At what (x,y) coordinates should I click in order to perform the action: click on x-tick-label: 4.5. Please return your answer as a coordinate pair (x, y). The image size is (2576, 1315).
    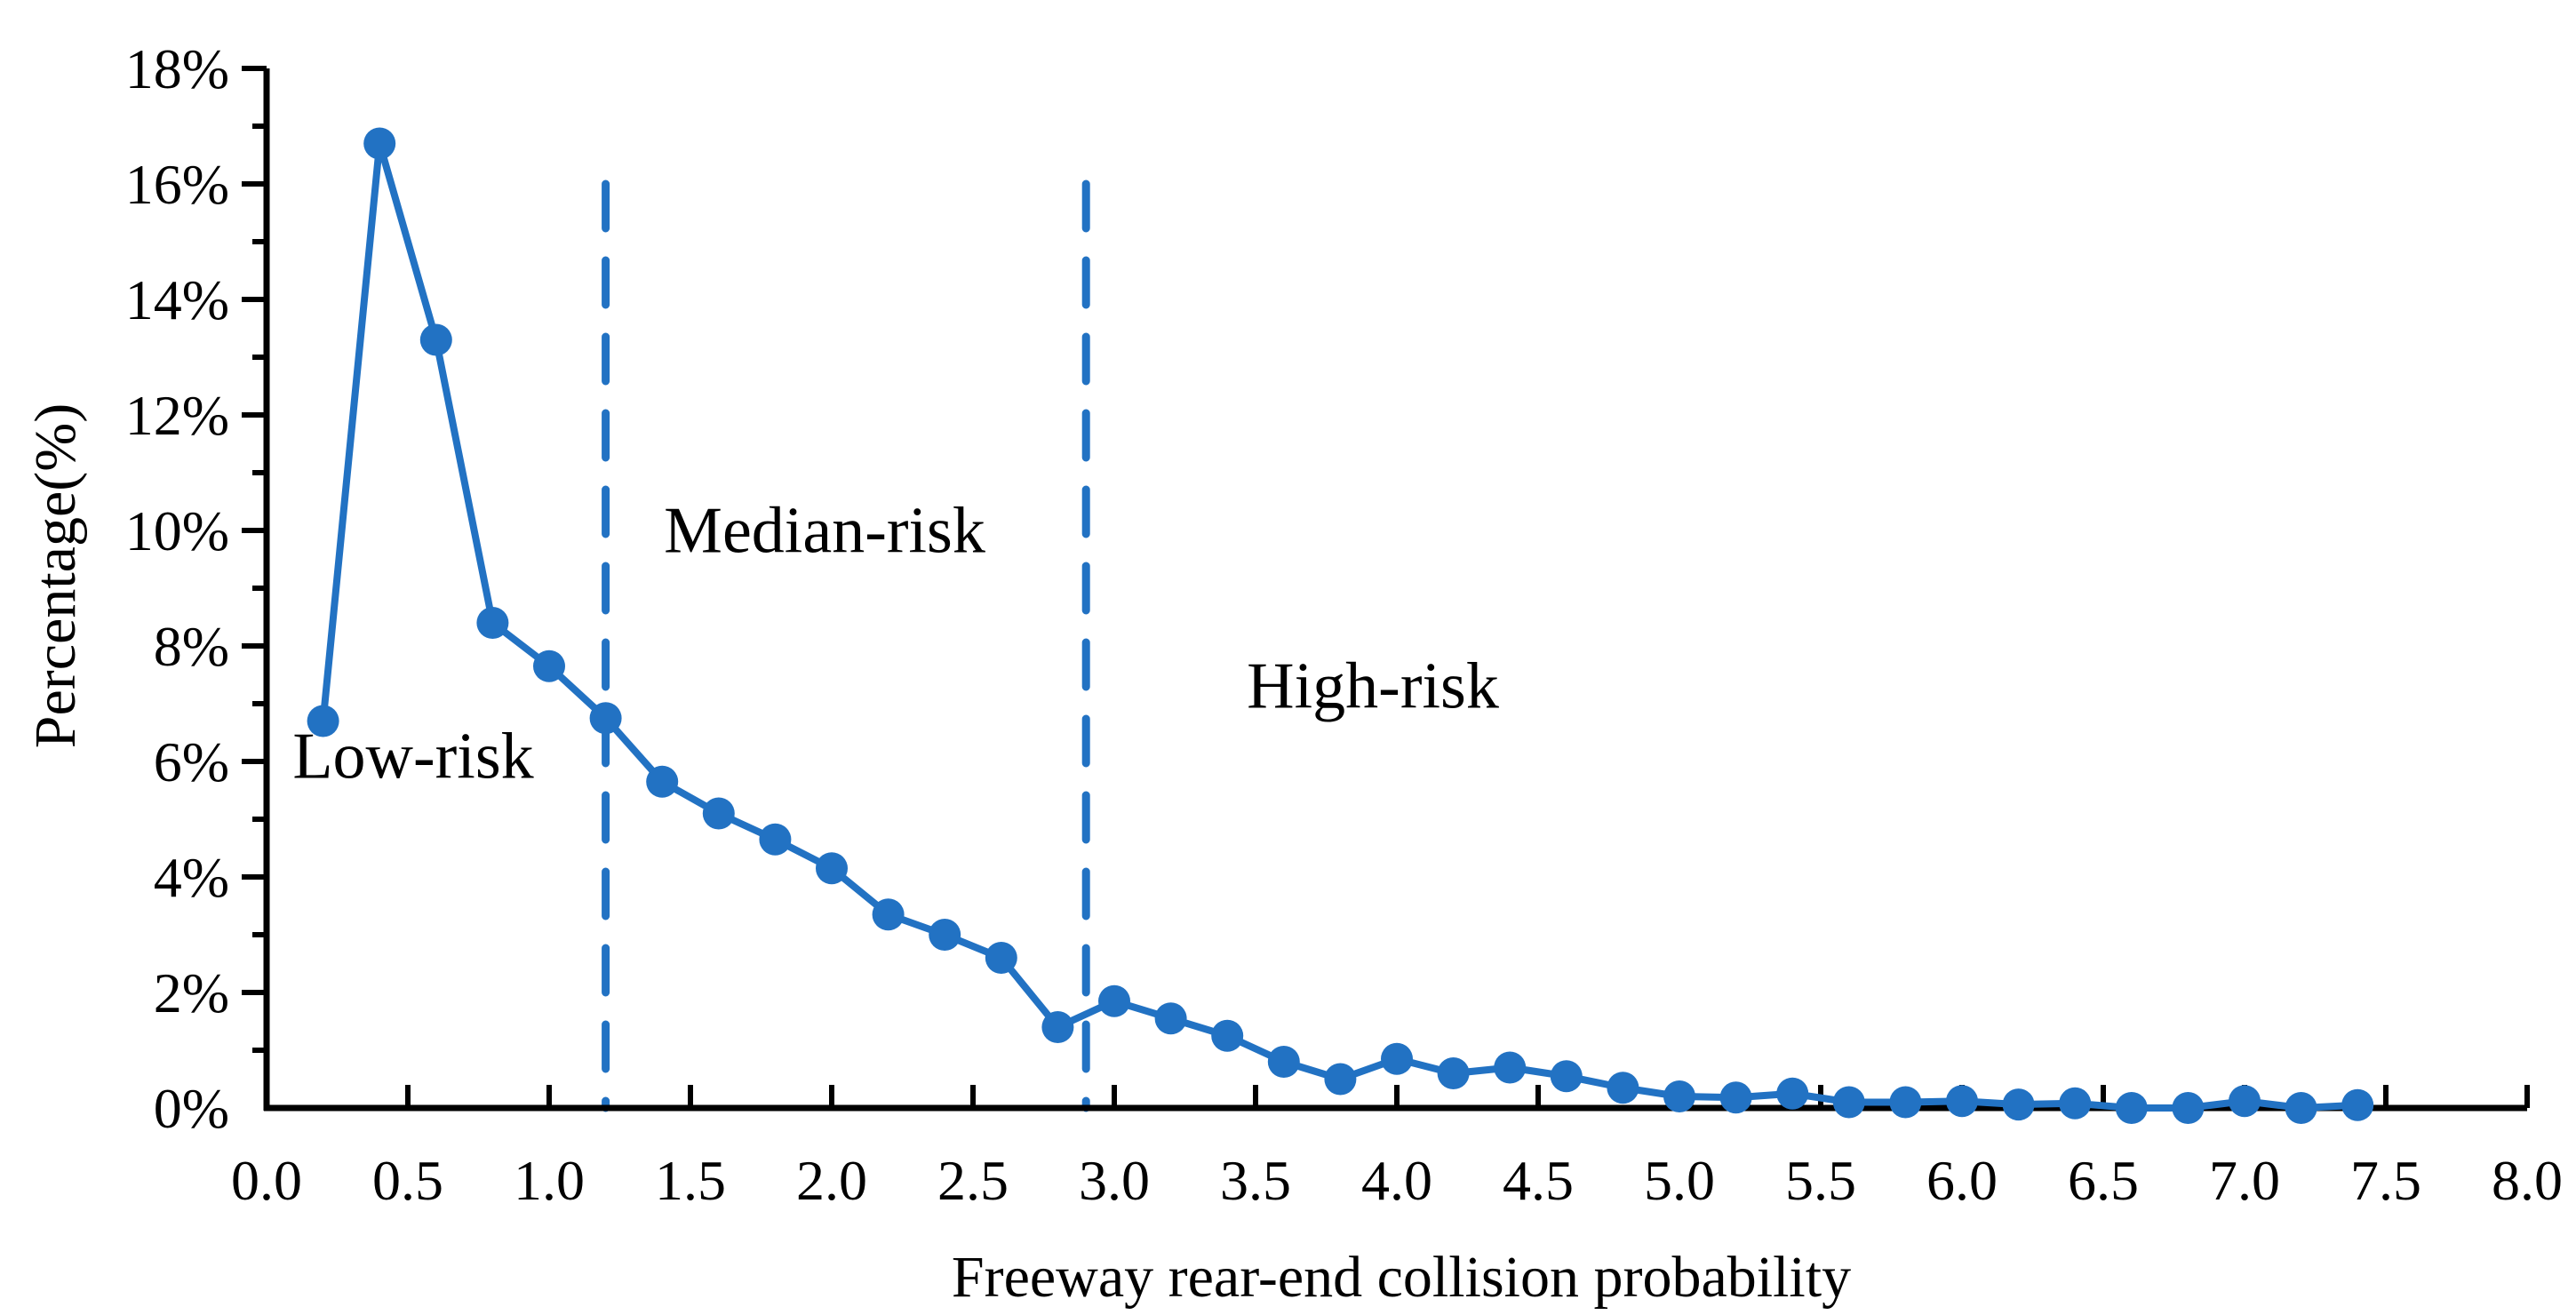
    Looking at the image, I should click on (1538, 1180).